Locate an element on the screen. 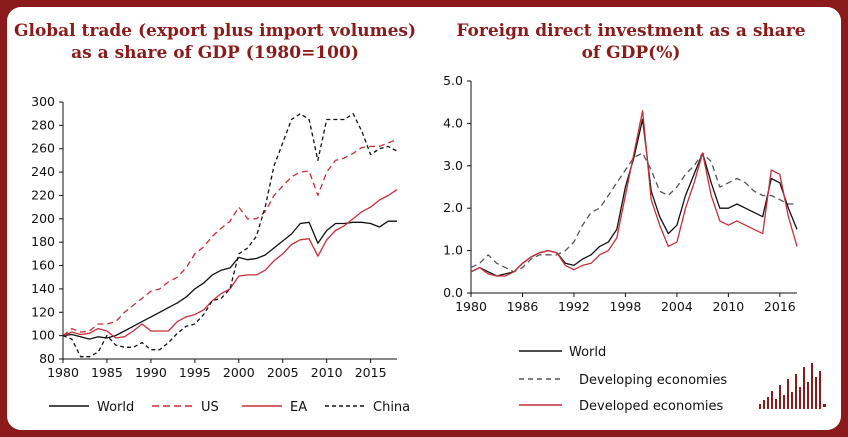 The width and height of the screenshot is (848, 437). x-tick-label: 1995 is located at coordinates (195, 372).